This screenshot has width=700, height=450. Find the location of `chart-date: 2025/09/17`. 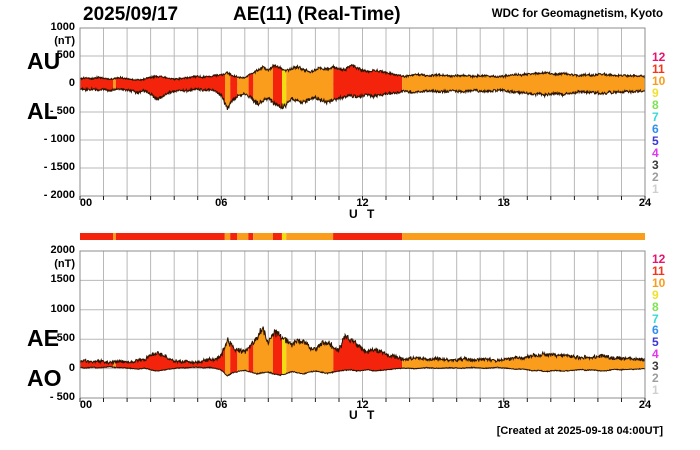

chart-date: 2025/09/17 is located at coordinates (131, 14).